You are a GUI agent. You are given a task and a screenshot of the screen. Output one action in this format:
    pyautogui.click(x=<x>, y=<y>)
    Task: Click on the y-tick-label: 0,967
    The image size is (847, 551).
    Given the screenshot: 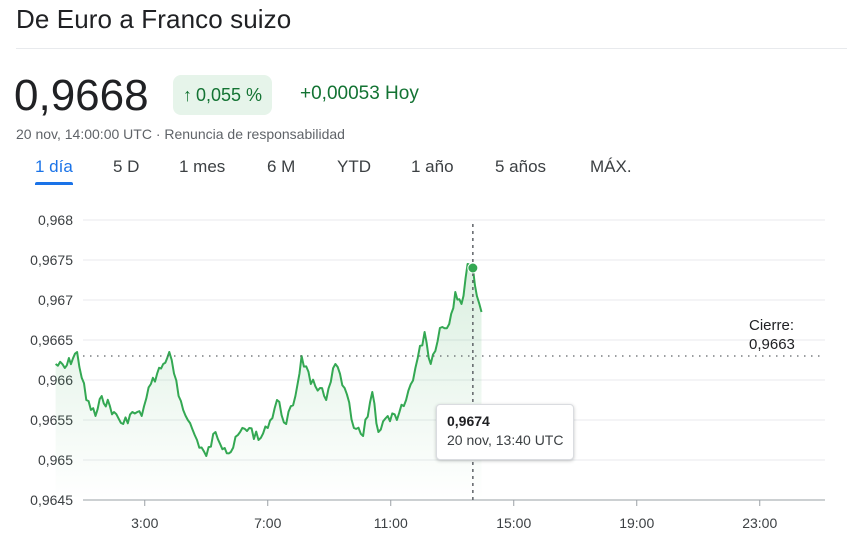 What is the action you would take?
    pyautogui.click(x=55, y=300)
    